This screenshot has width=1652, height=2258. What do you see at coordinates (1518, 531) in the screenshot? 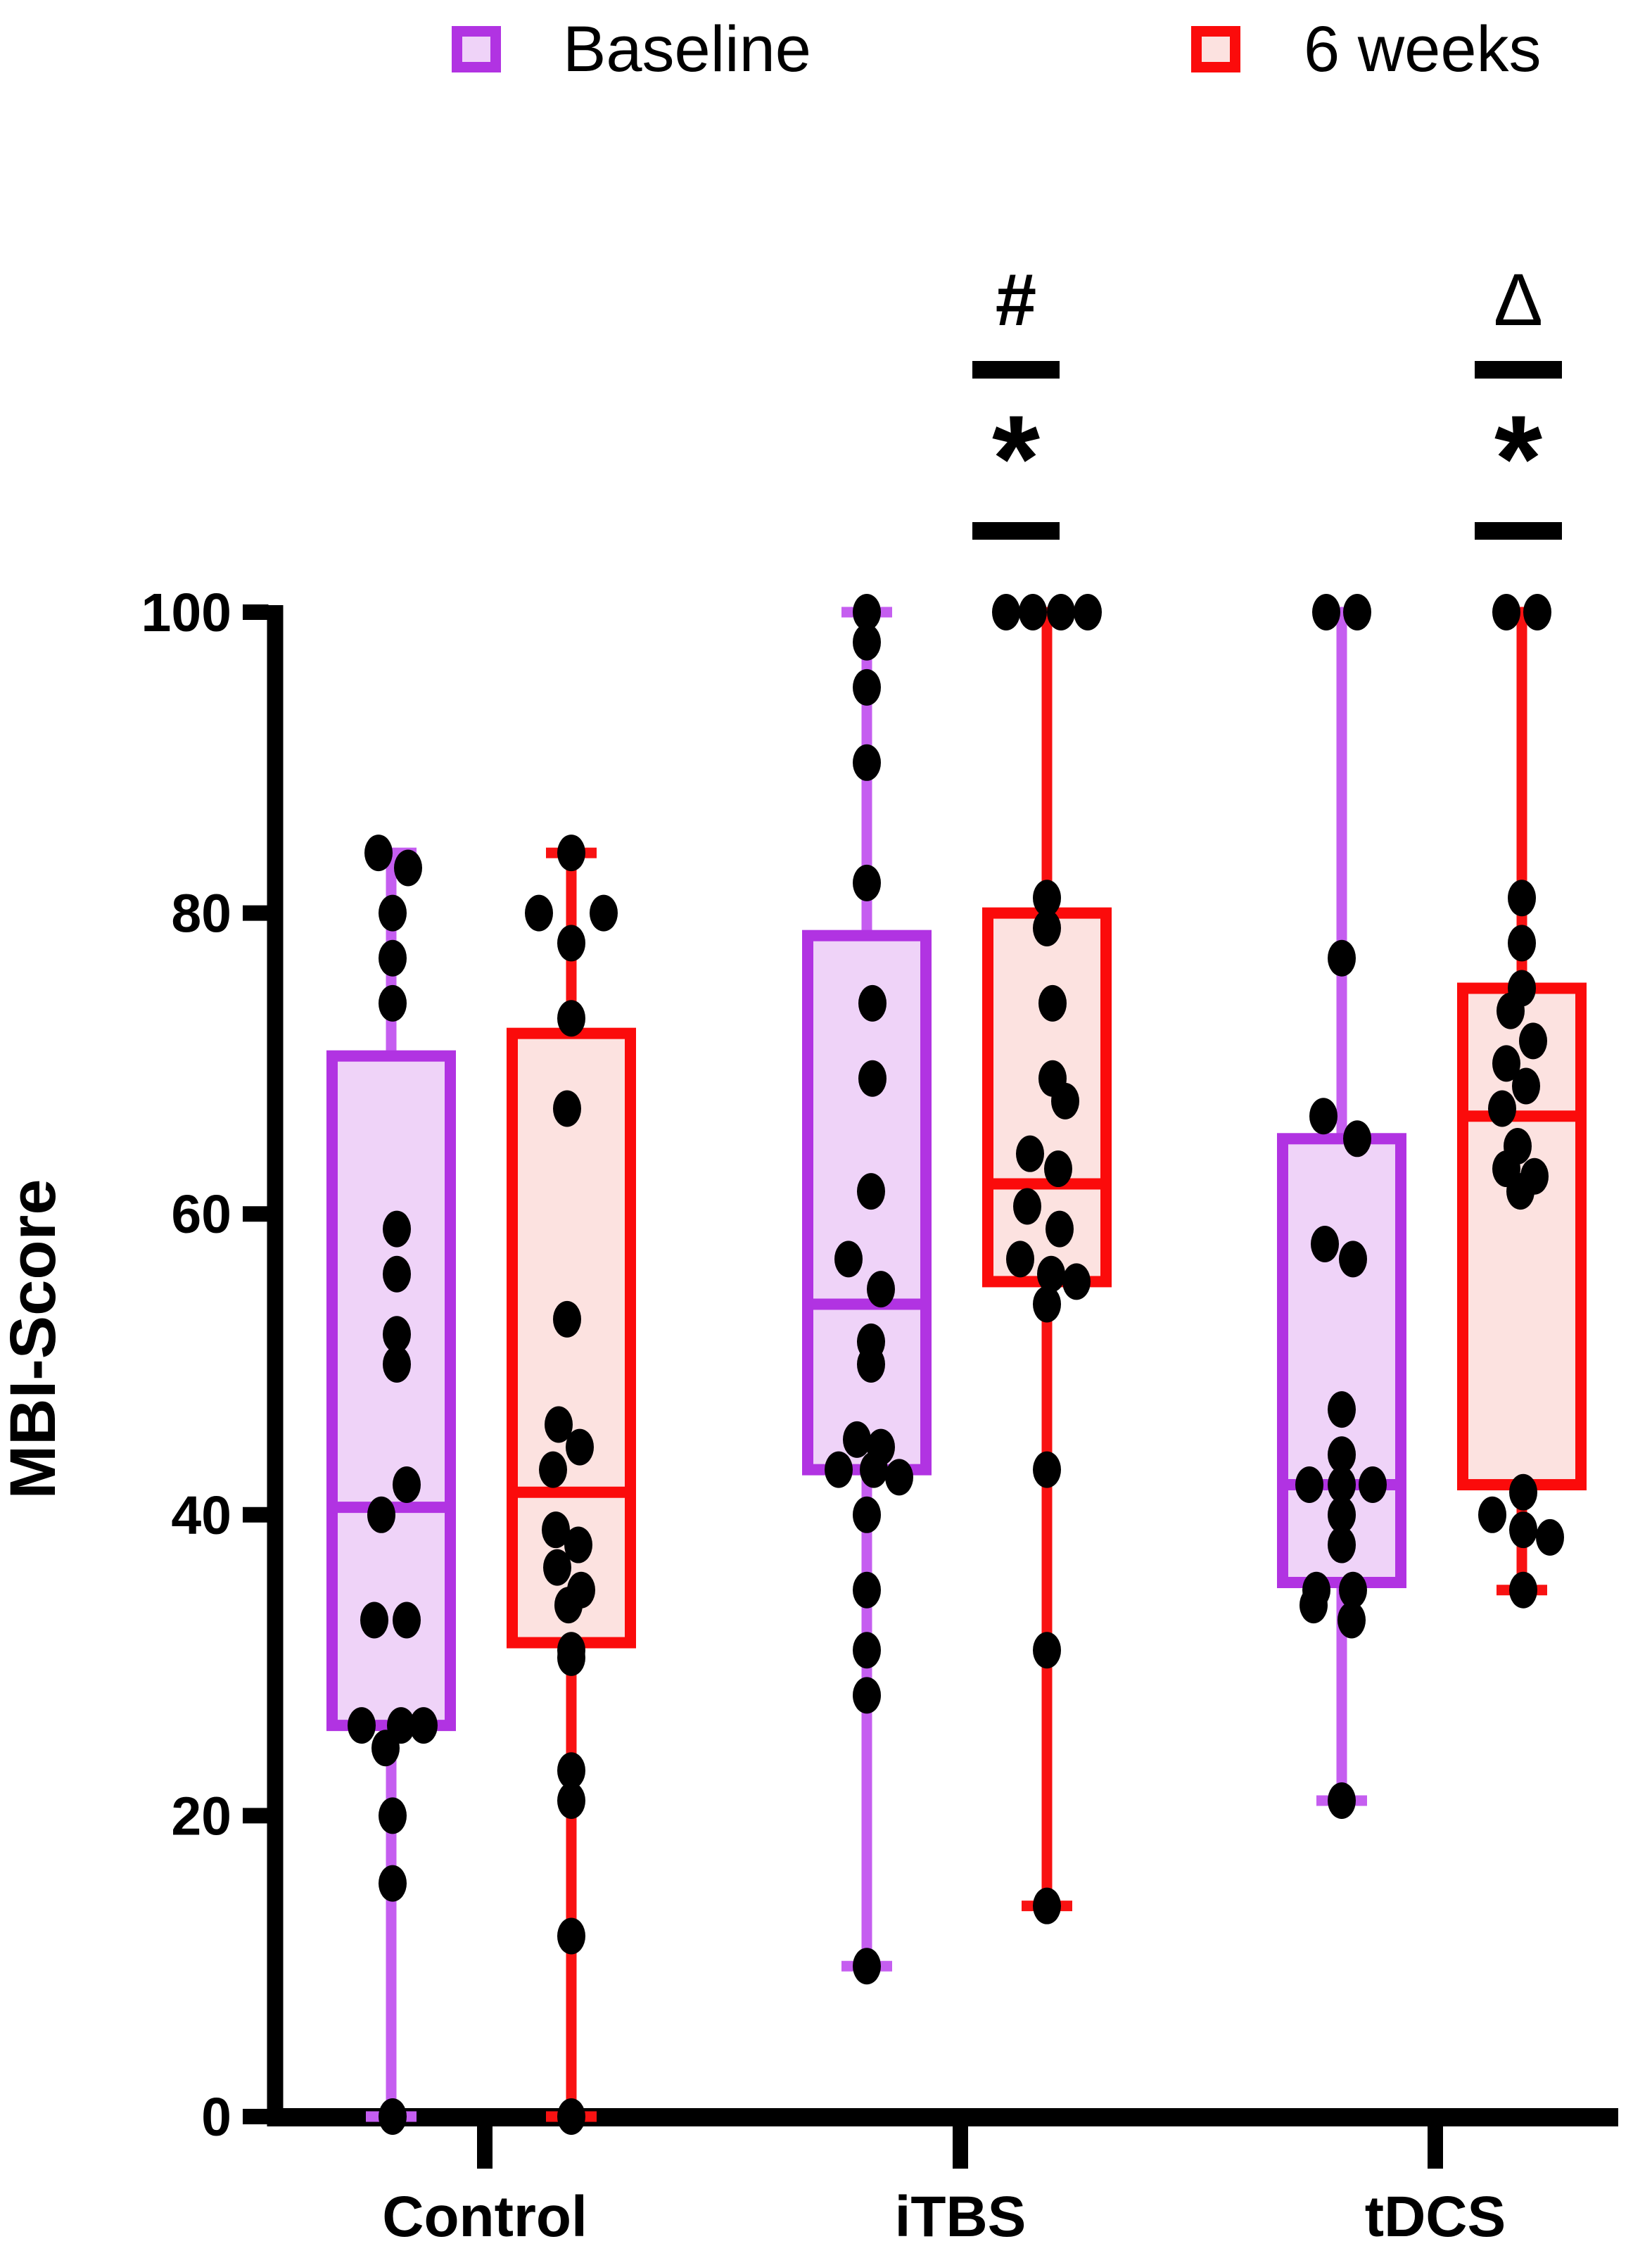
I see `sig-bar-lower-tdcs` at bounding box center [1518, 531].